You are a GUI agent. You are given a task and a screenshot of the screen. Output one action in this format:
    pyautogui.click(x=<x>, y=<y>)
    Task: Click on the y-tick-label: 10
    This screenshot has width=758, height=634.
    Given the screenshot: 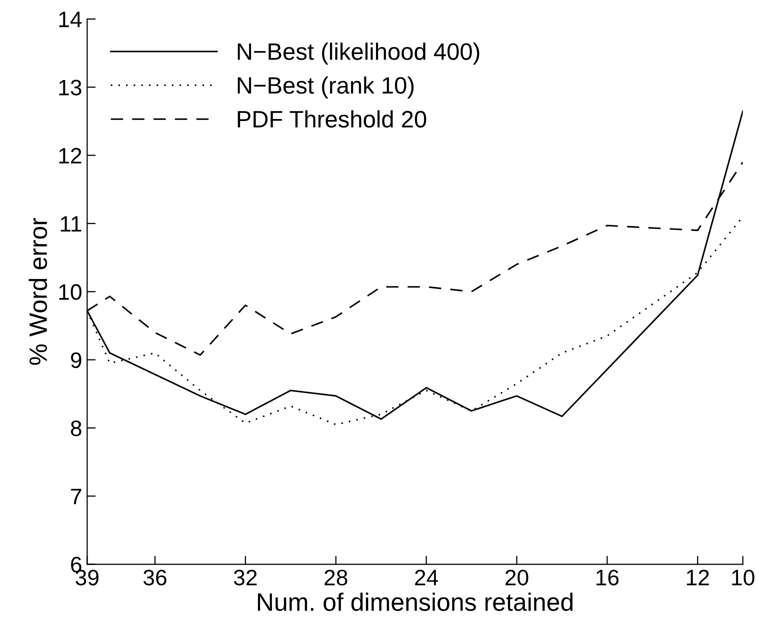 What is the action you would take?
    pyautogui.click(x=70, y=292)
    